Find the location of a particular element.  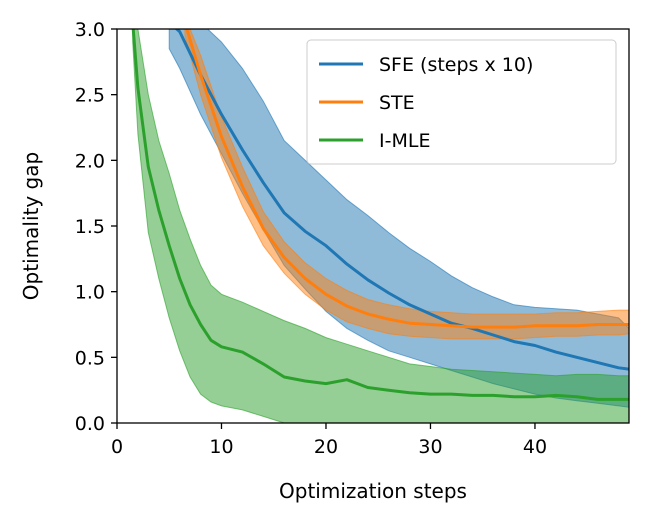

legend-label: STE is located at coordinates (397, 103).